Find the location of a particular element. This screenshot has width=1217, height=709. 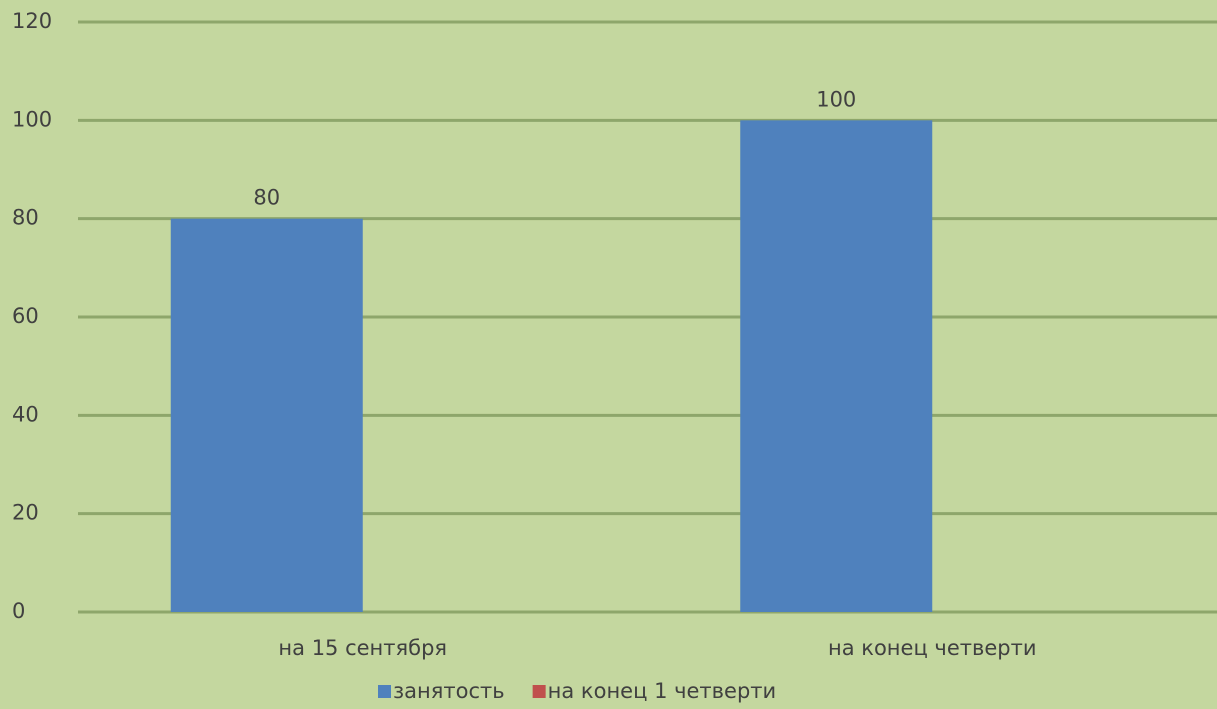

y-tick-label: 60 is located at coordinates (25, 316).